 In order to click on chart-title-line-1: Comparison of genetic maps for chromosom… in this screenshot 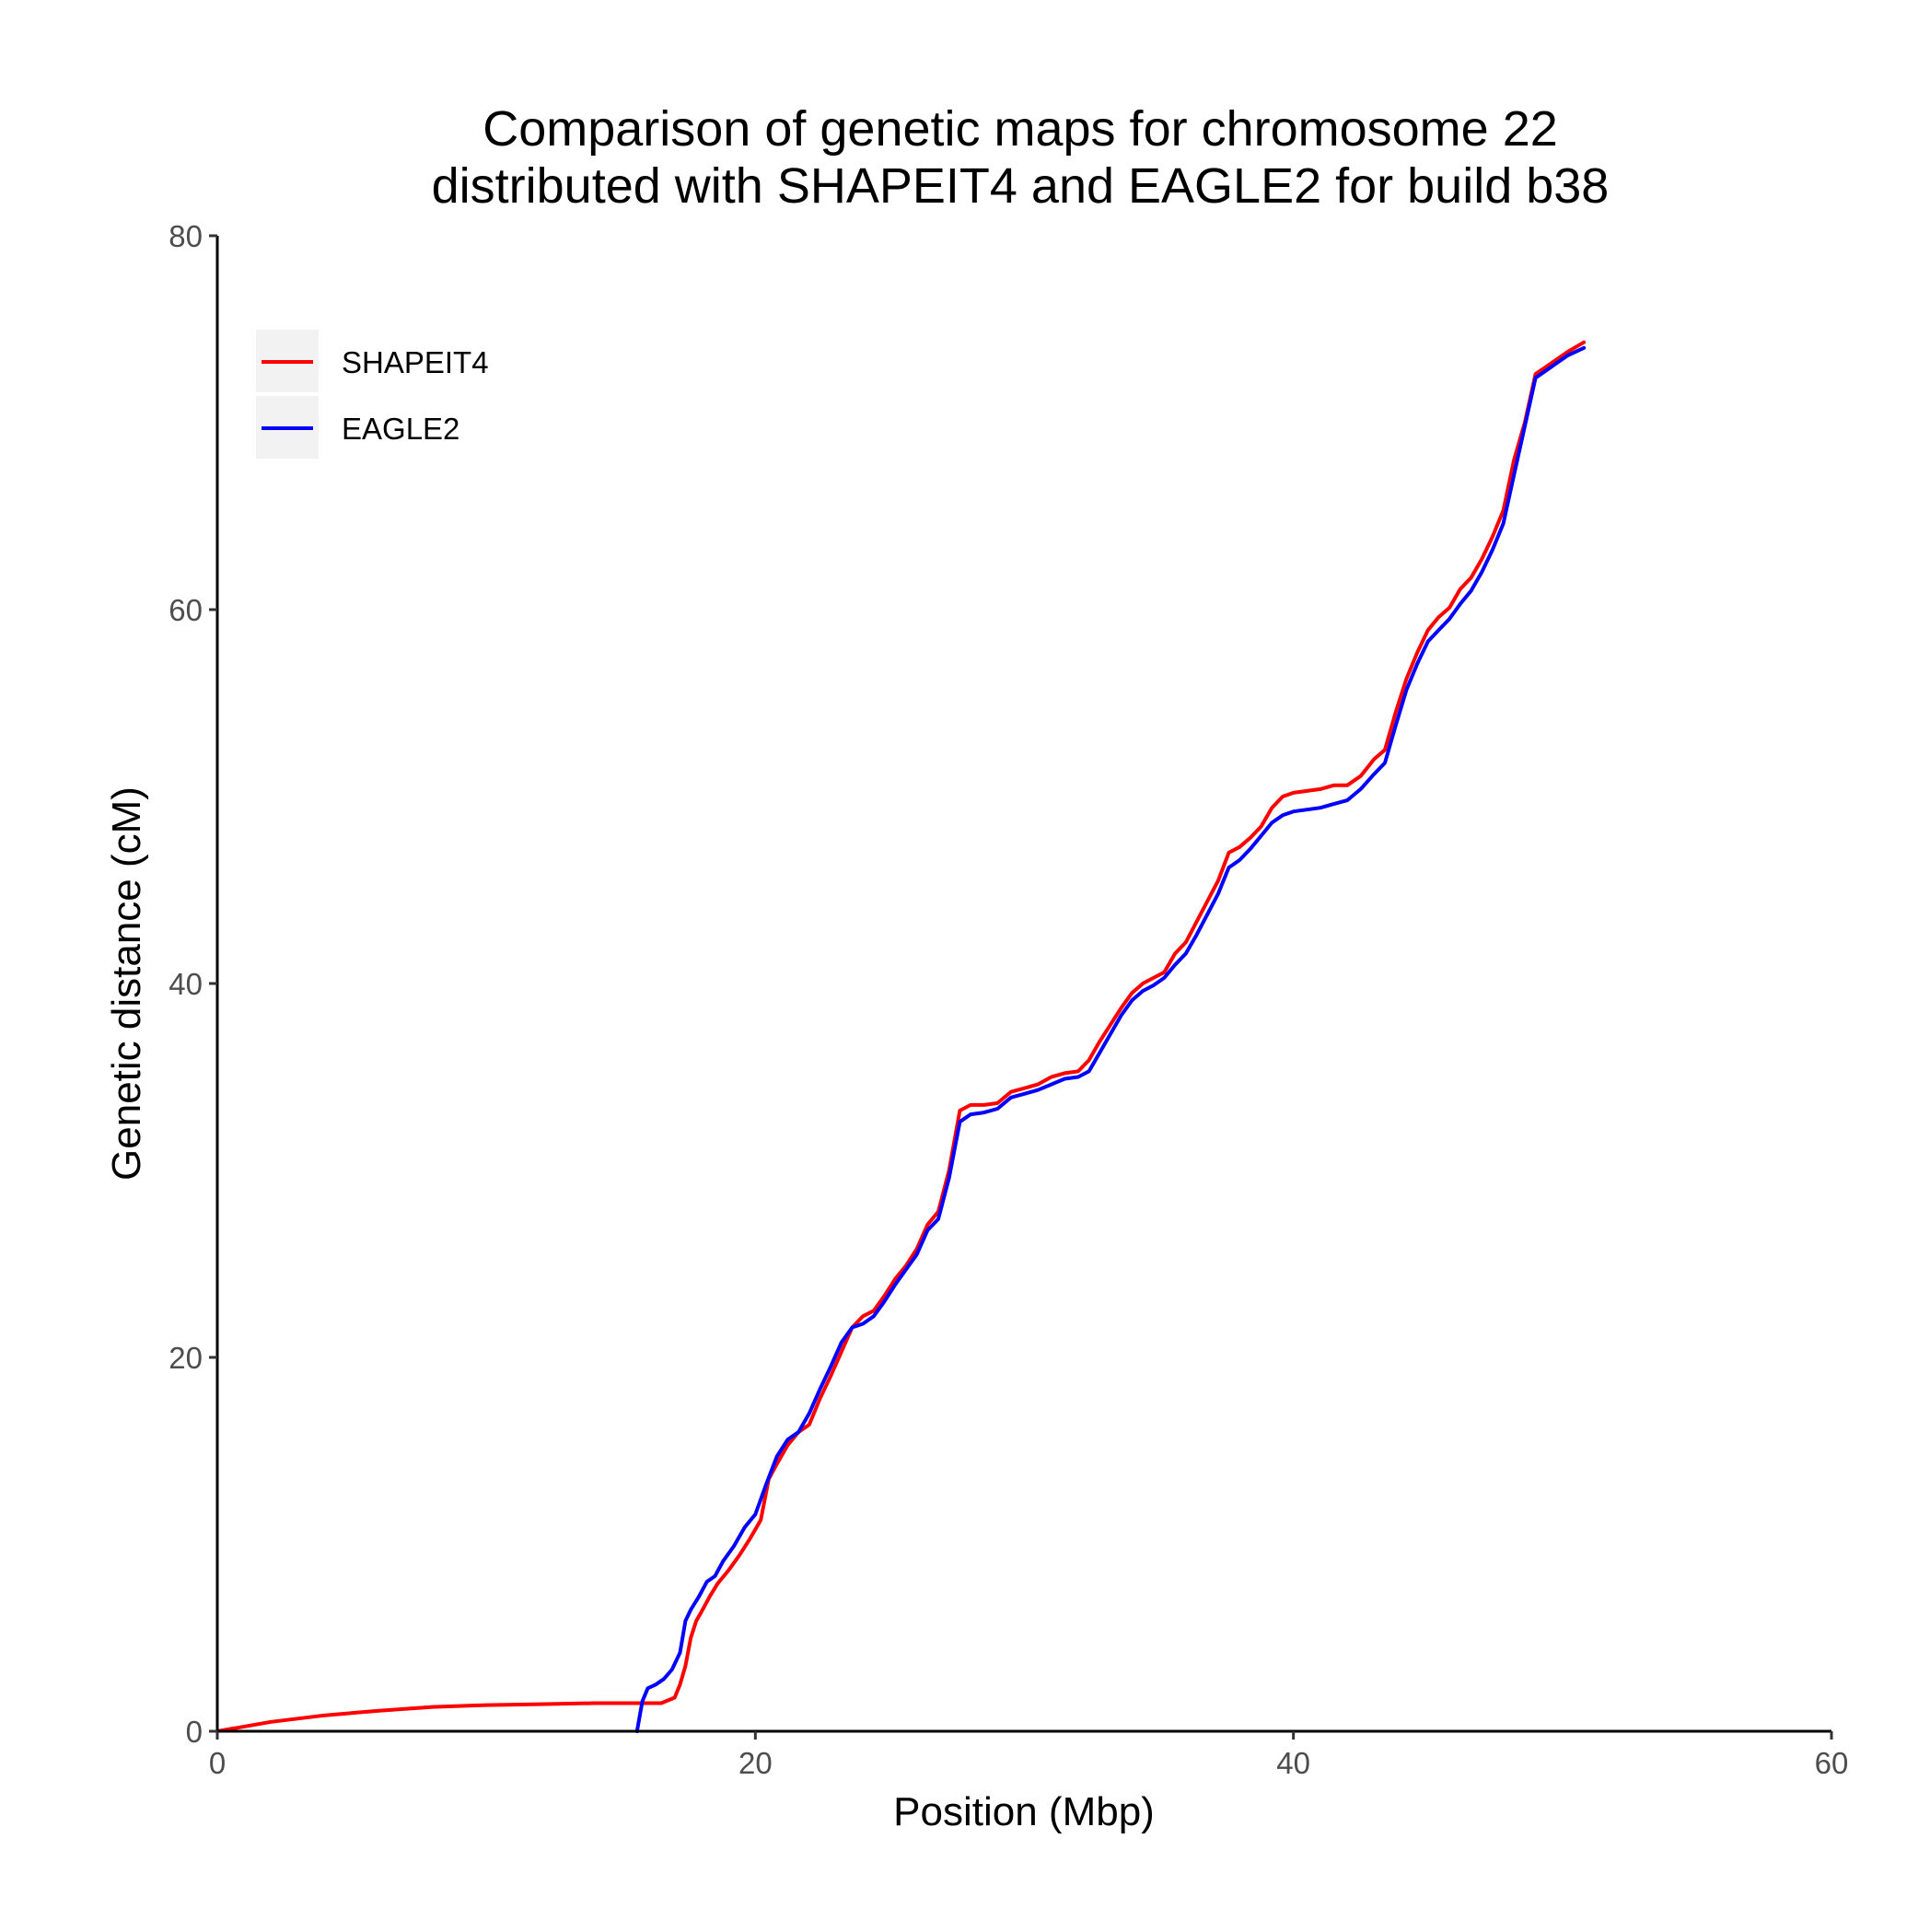, I will do `click(1020, 129)`.